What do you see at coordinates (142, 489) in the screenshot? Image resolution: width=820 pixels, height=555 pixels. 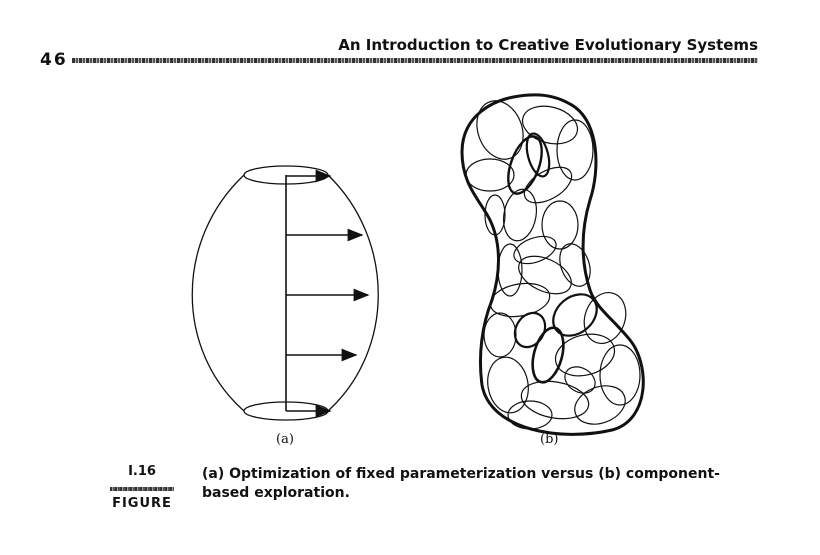 I see `figure-rule` at bounding box center [142, 489].